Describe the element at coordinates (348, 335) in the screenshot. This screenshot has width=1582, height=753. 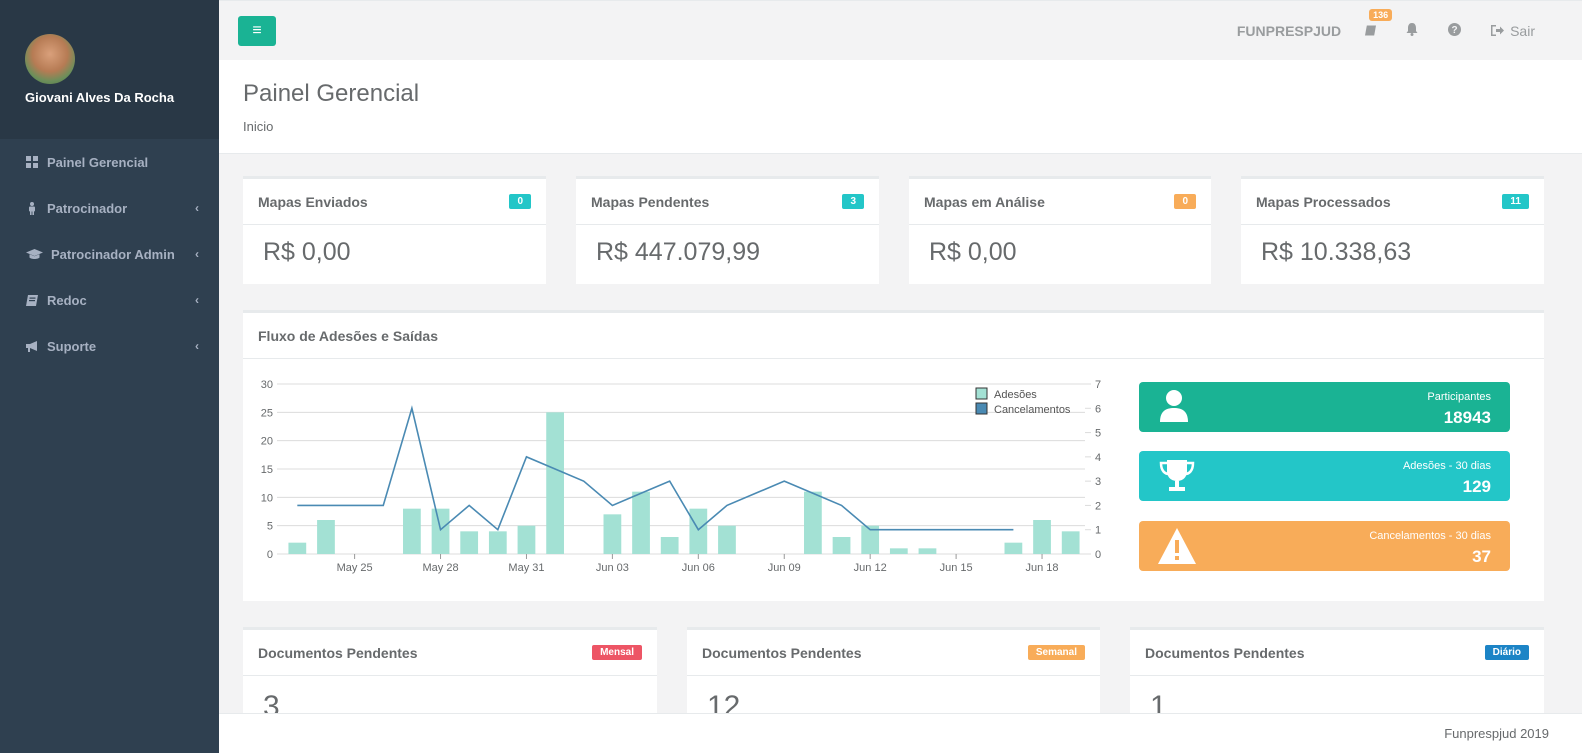
I see `flow-panel-title: Fluxo de Adesões e Saídas` at that location.